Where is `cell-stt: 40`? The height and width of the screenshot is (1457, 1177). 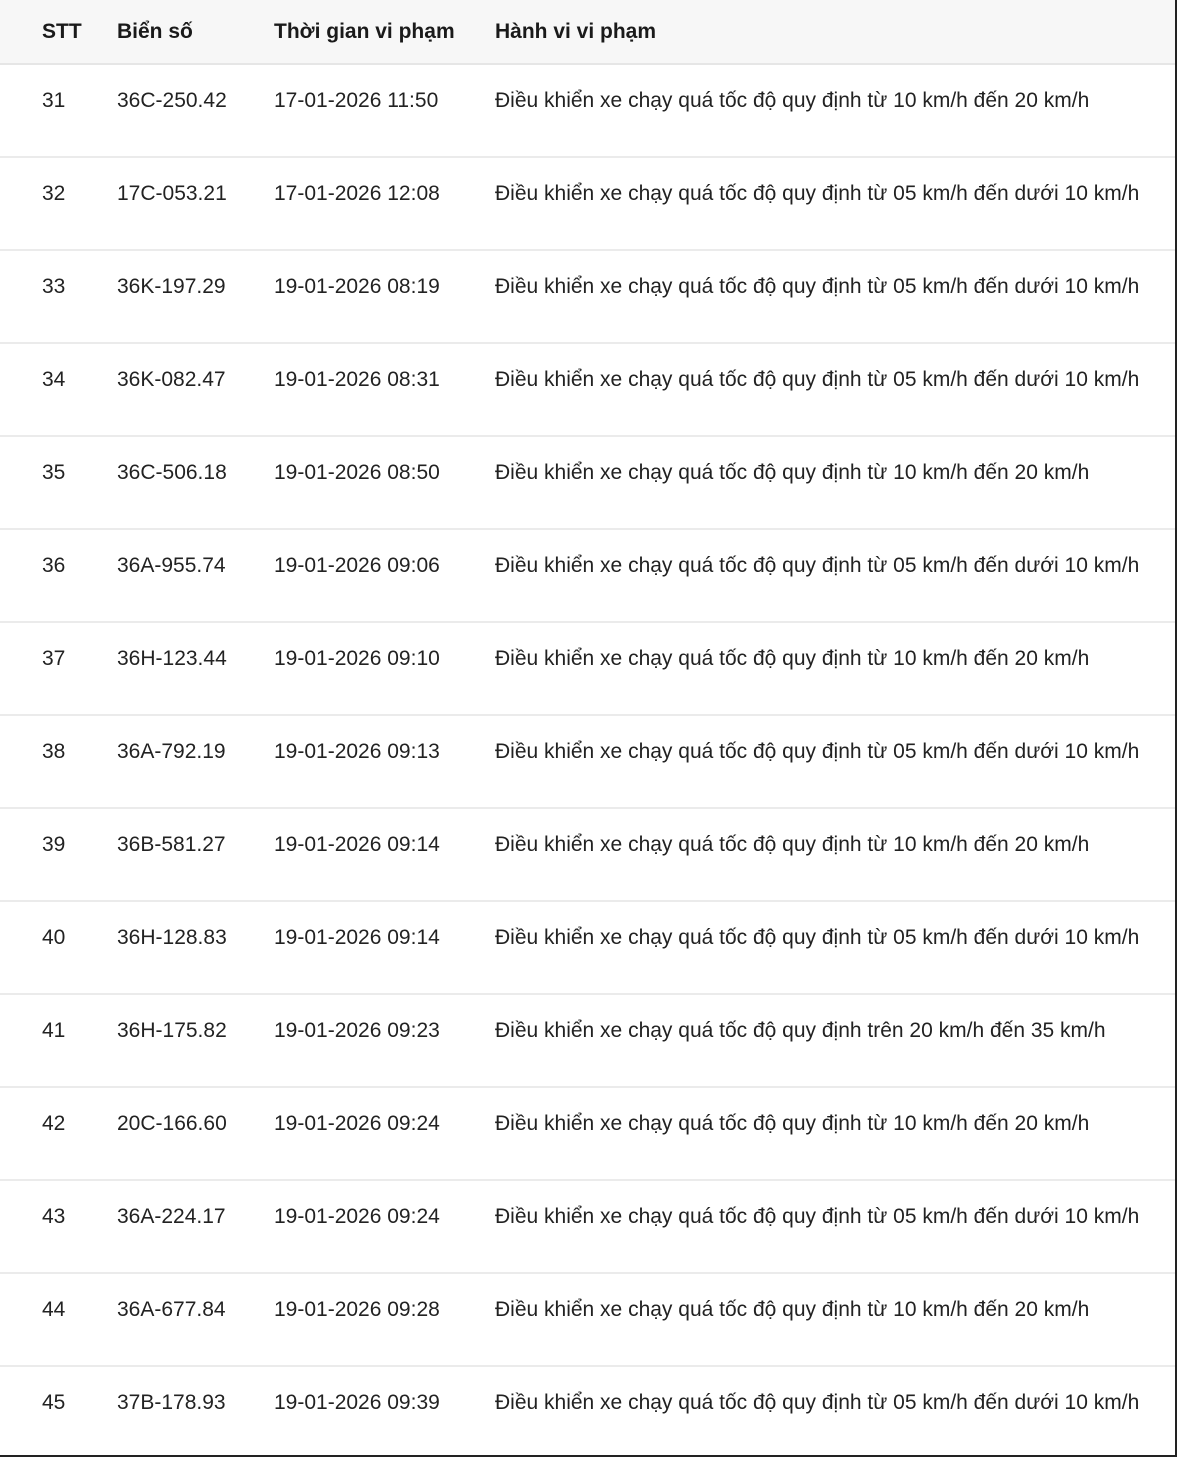
cell-stt: 40 is located at coordinates (58, 948).